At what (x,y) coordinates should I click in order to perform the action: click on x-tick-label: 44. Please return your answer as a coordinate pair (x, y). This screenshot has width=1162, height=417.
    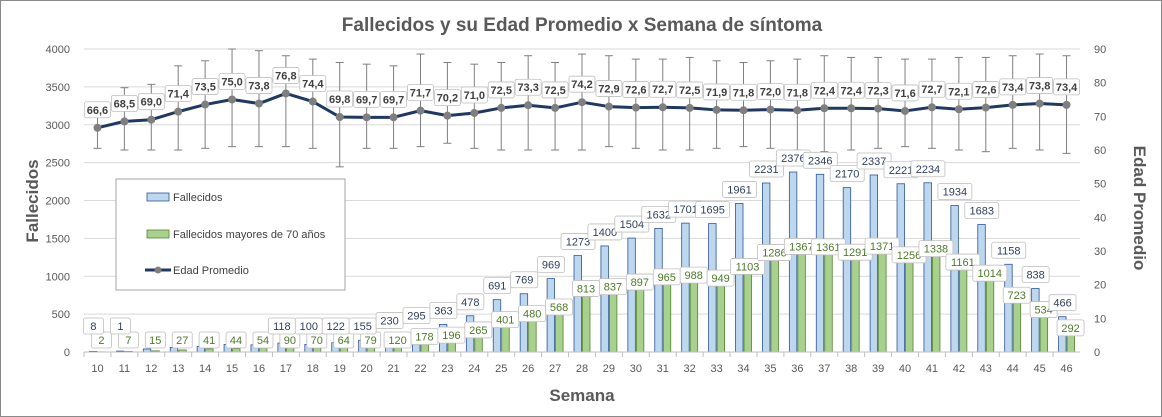
    Looking at the image, I should click on (1013, 369).